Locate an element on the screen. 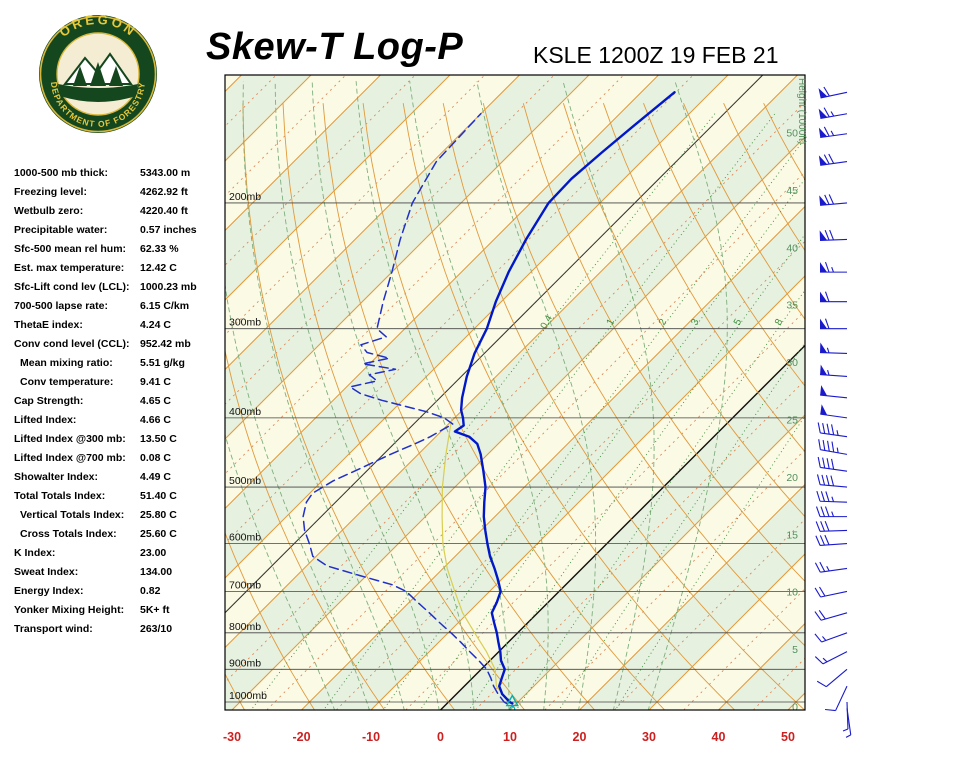 Image resolution: width=960 pixels, height=768 pixels. stat-row: Energy Index: 0.82 is located at coordinates (118, 594).